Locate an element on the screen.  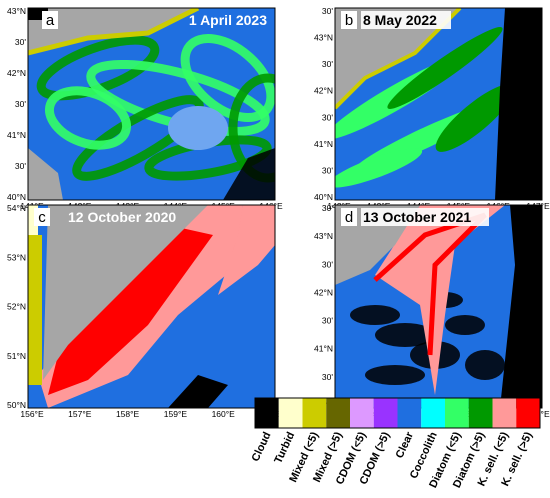
legend-label: Cloud is located at coordinates (262, 446).